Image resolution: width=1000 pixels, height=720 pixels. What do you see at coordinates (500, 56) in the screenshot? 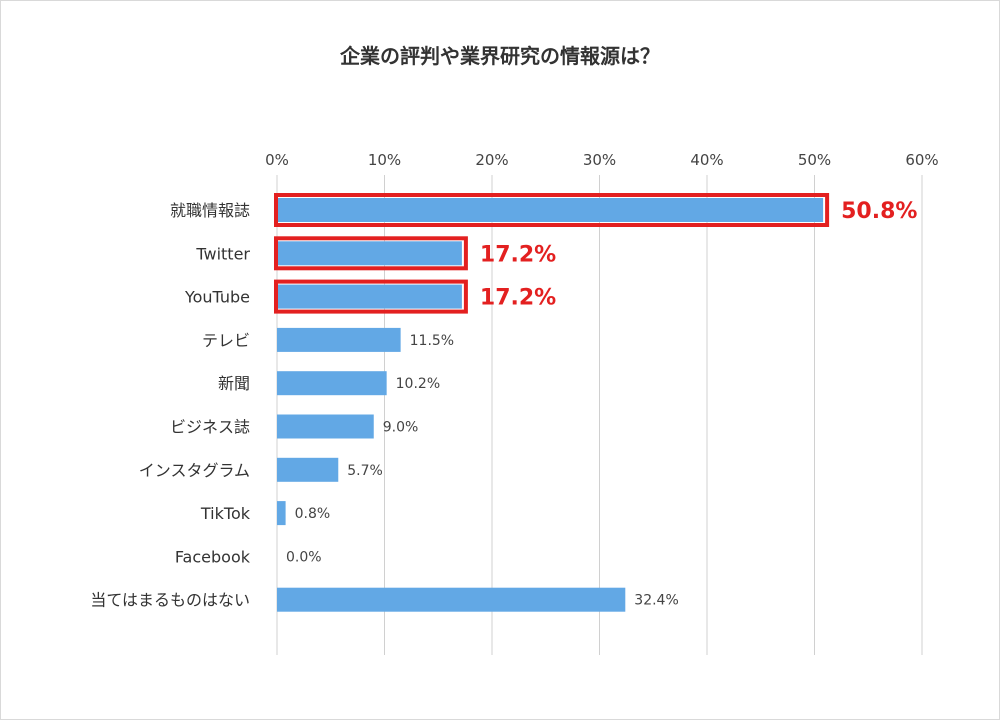
I see `chart-title: 企業の評判や業界研究の情報源は？` at bounding box center [500, 56].